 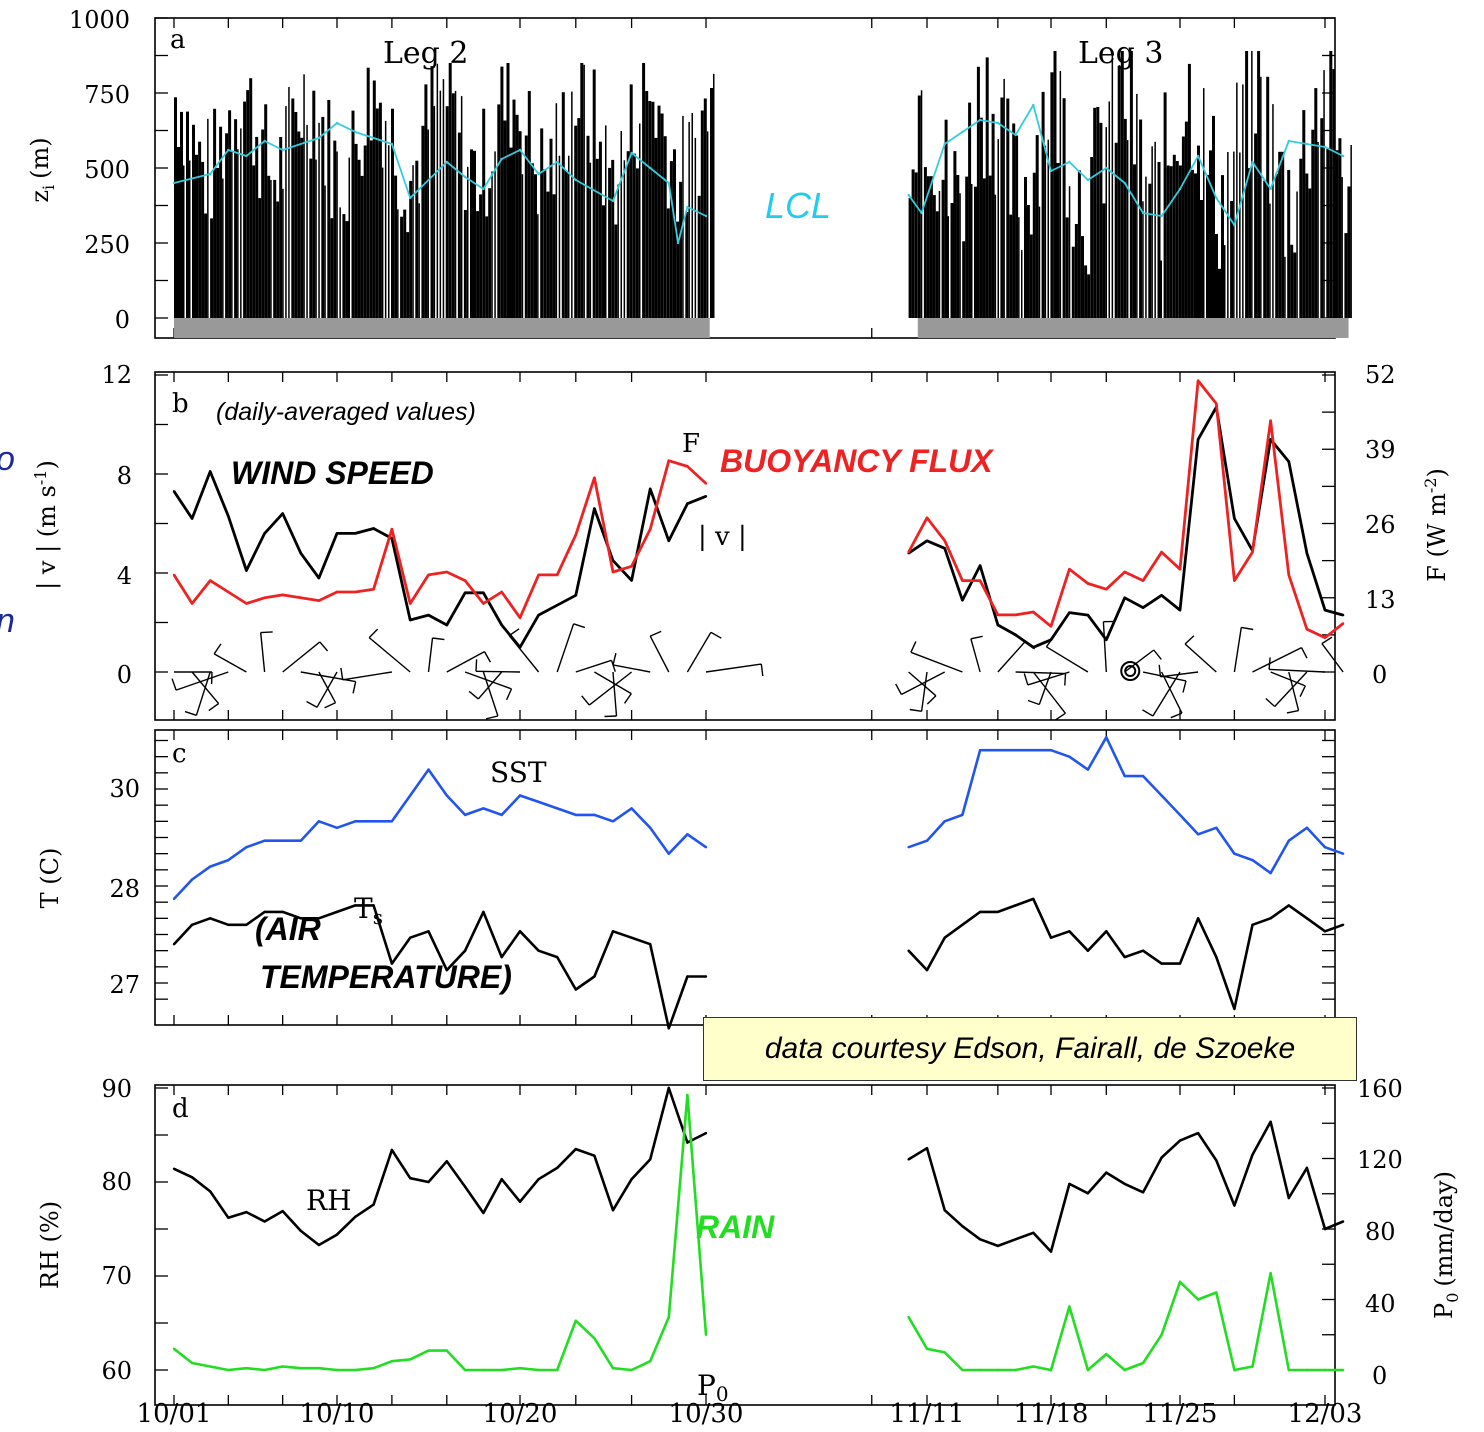 What do you see at coordinates (442, 328) in the screenshot?
I see `sampling-strip` at bounding box center [442, 328].